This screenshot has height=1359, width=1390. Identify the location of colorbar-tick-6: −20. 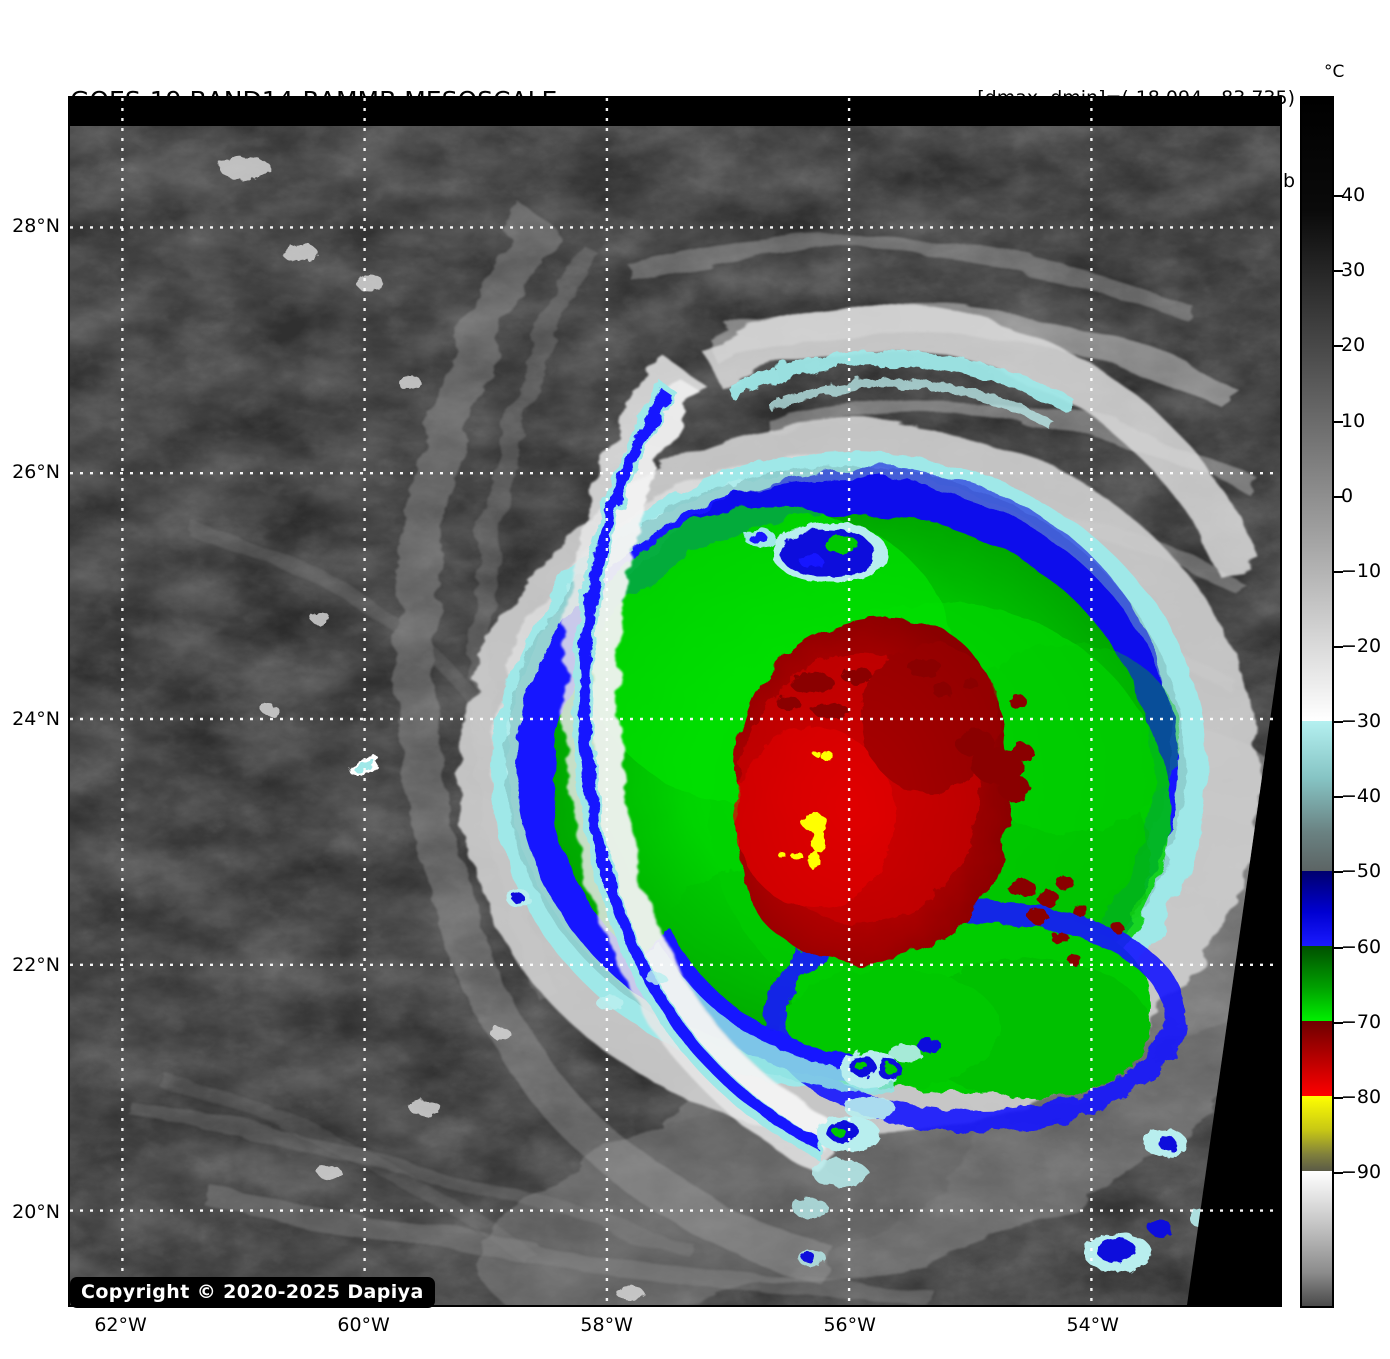
(1361, 646).